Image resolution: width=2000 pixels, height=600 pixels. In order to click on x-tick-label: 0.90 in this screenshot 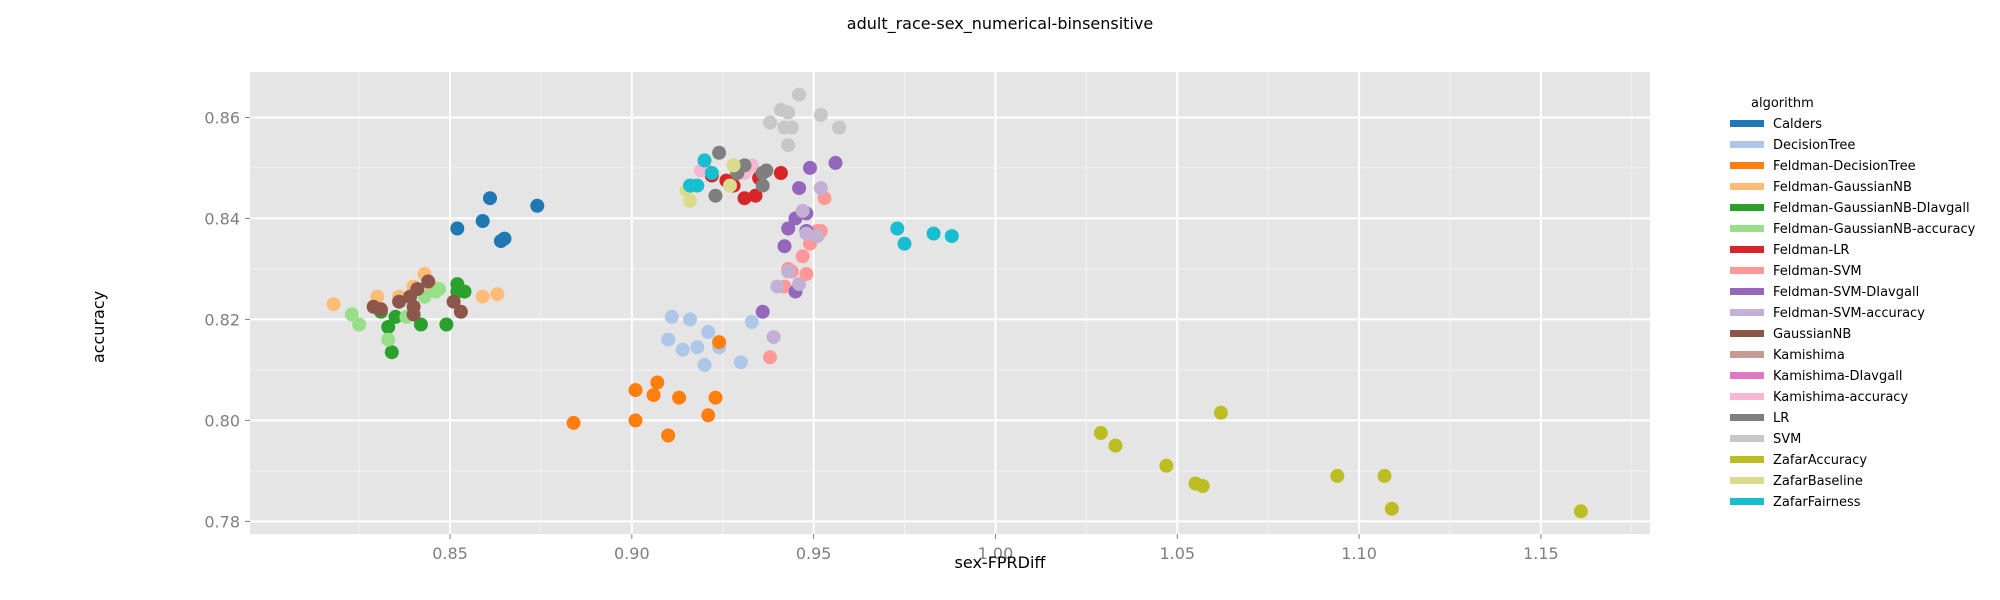, I will do `click(632, 553)`.